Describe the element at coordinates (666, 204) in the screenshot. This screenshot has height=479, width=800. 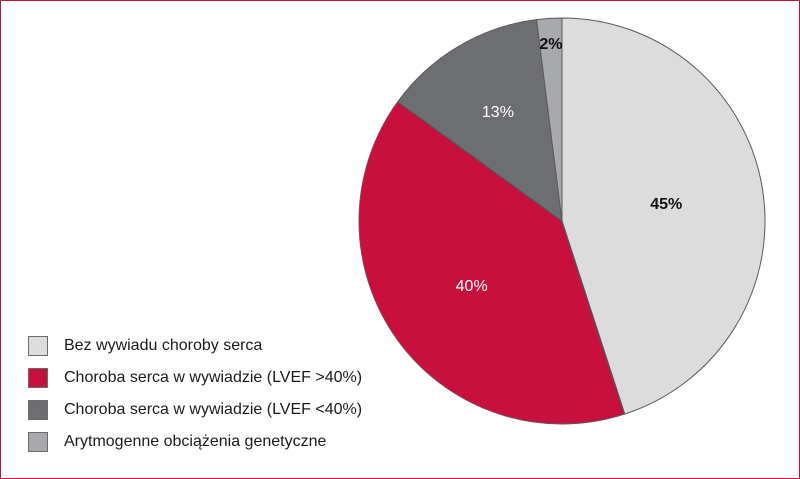
I see `slice-data-label: 45%` at that location.